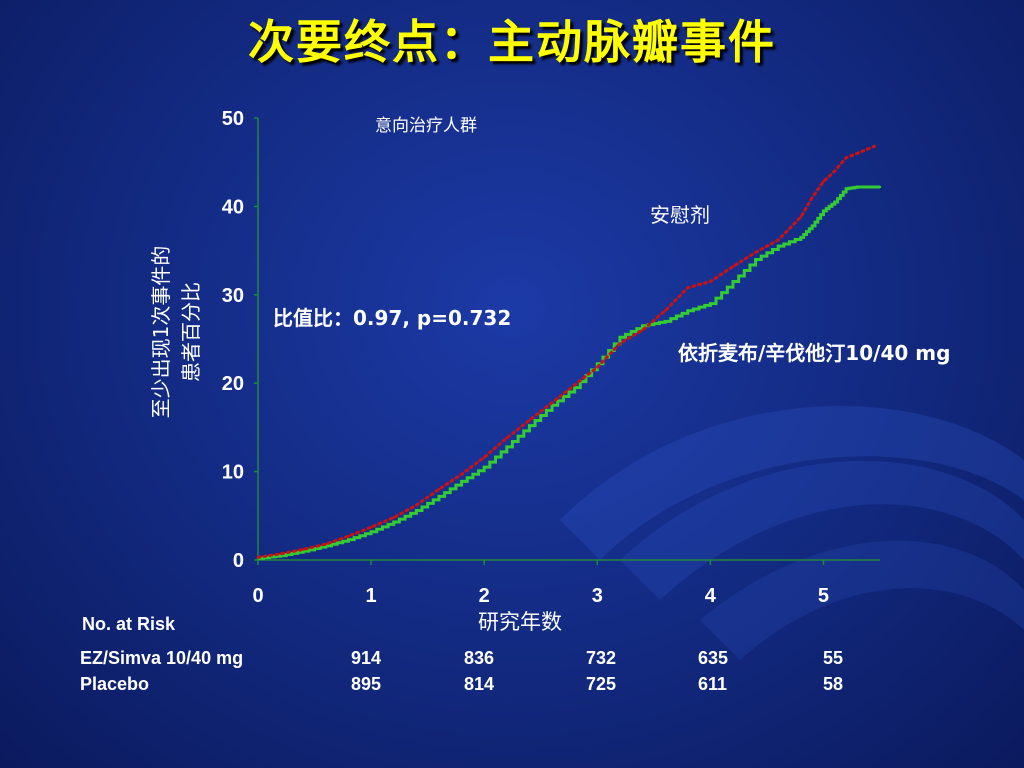 Image resolution: width=1024 pixels, height=768 pixels. What do you see at coordinates (233, 296) in the screenshot?
I see `y-tick-label: 30` at bounding box center [233, 296].